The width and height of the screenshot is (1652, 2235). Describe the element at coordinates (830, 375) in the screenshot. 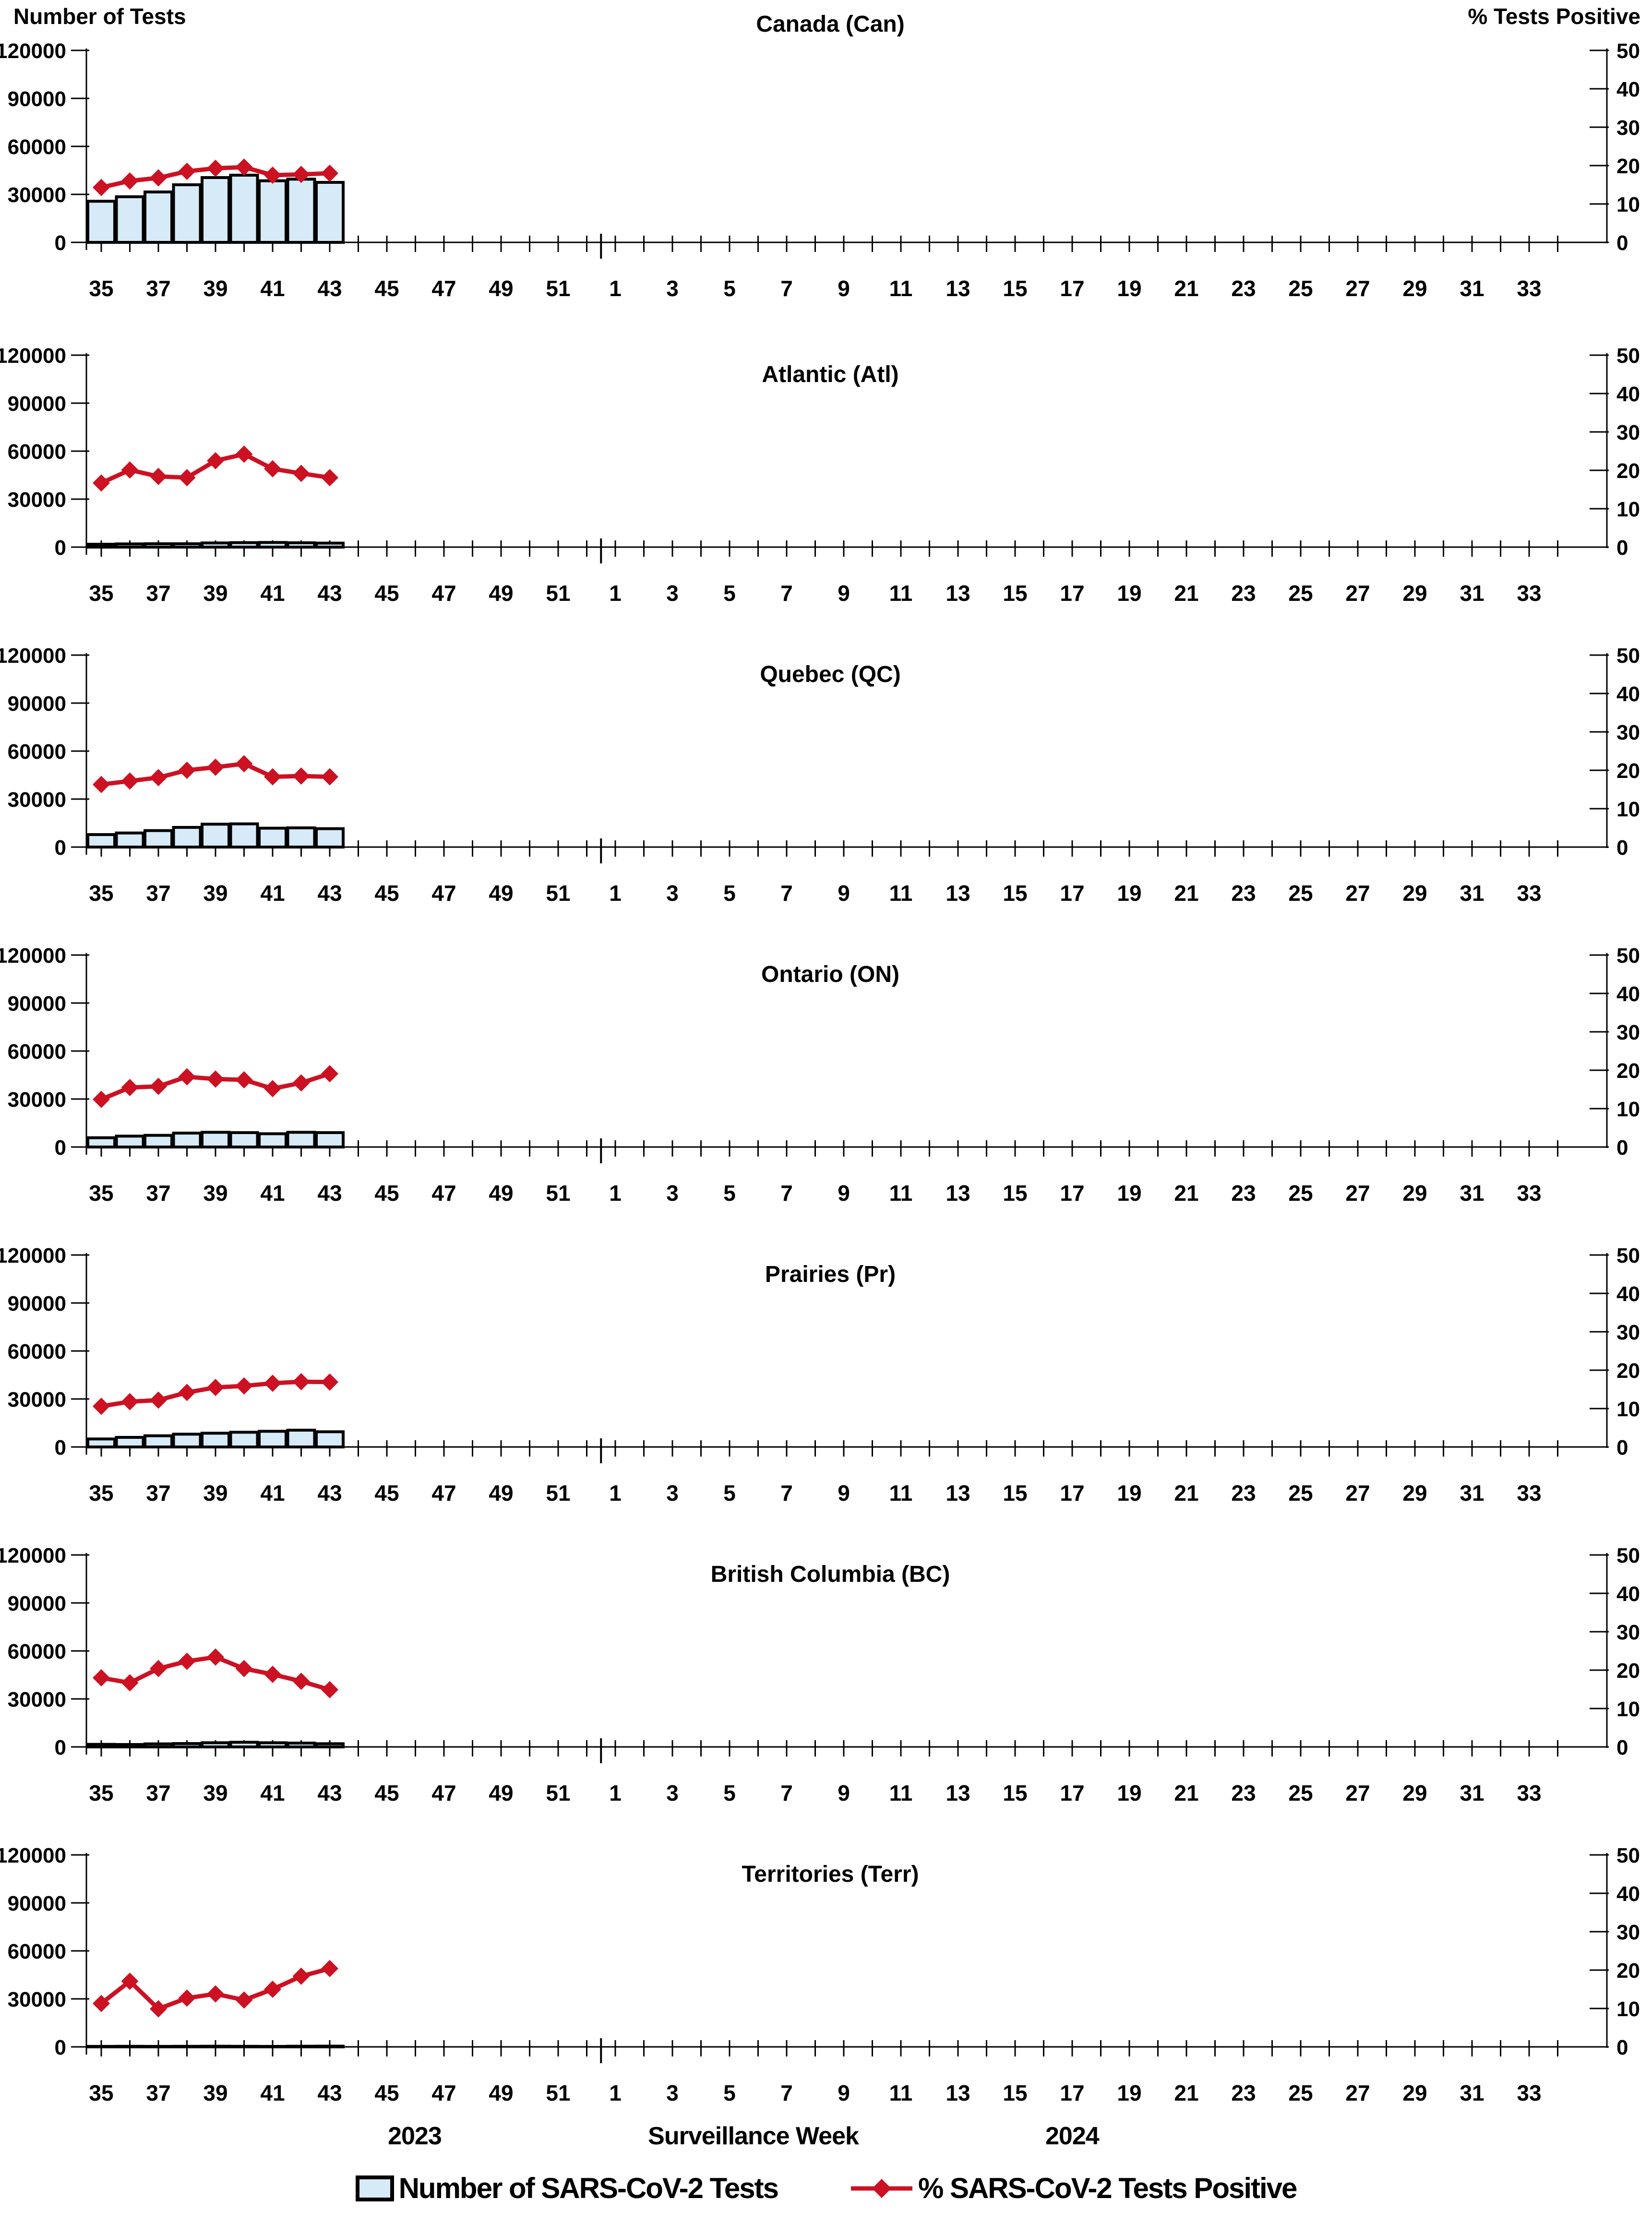

I see `panel-title: Atlantic (Atl)` at that location.